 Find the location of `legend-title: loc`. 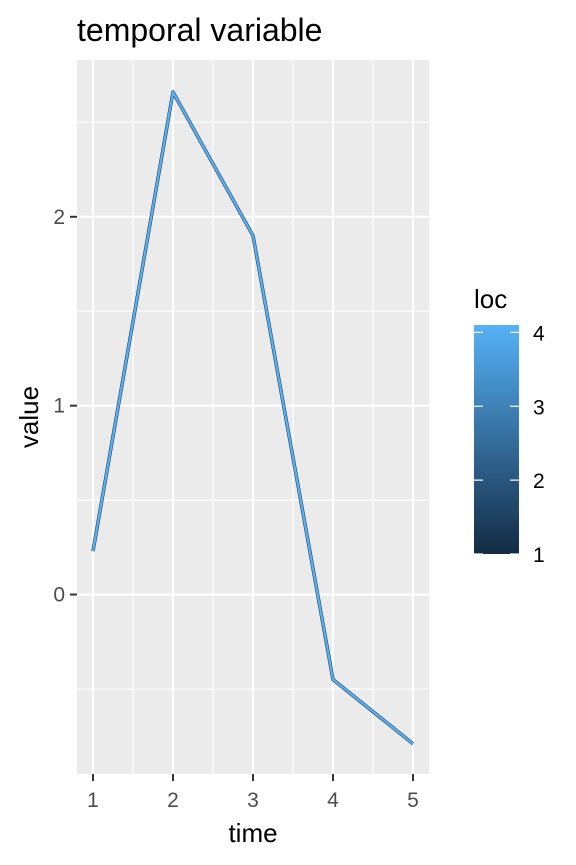

legend-title: loc is located at coordinates (490, 299).